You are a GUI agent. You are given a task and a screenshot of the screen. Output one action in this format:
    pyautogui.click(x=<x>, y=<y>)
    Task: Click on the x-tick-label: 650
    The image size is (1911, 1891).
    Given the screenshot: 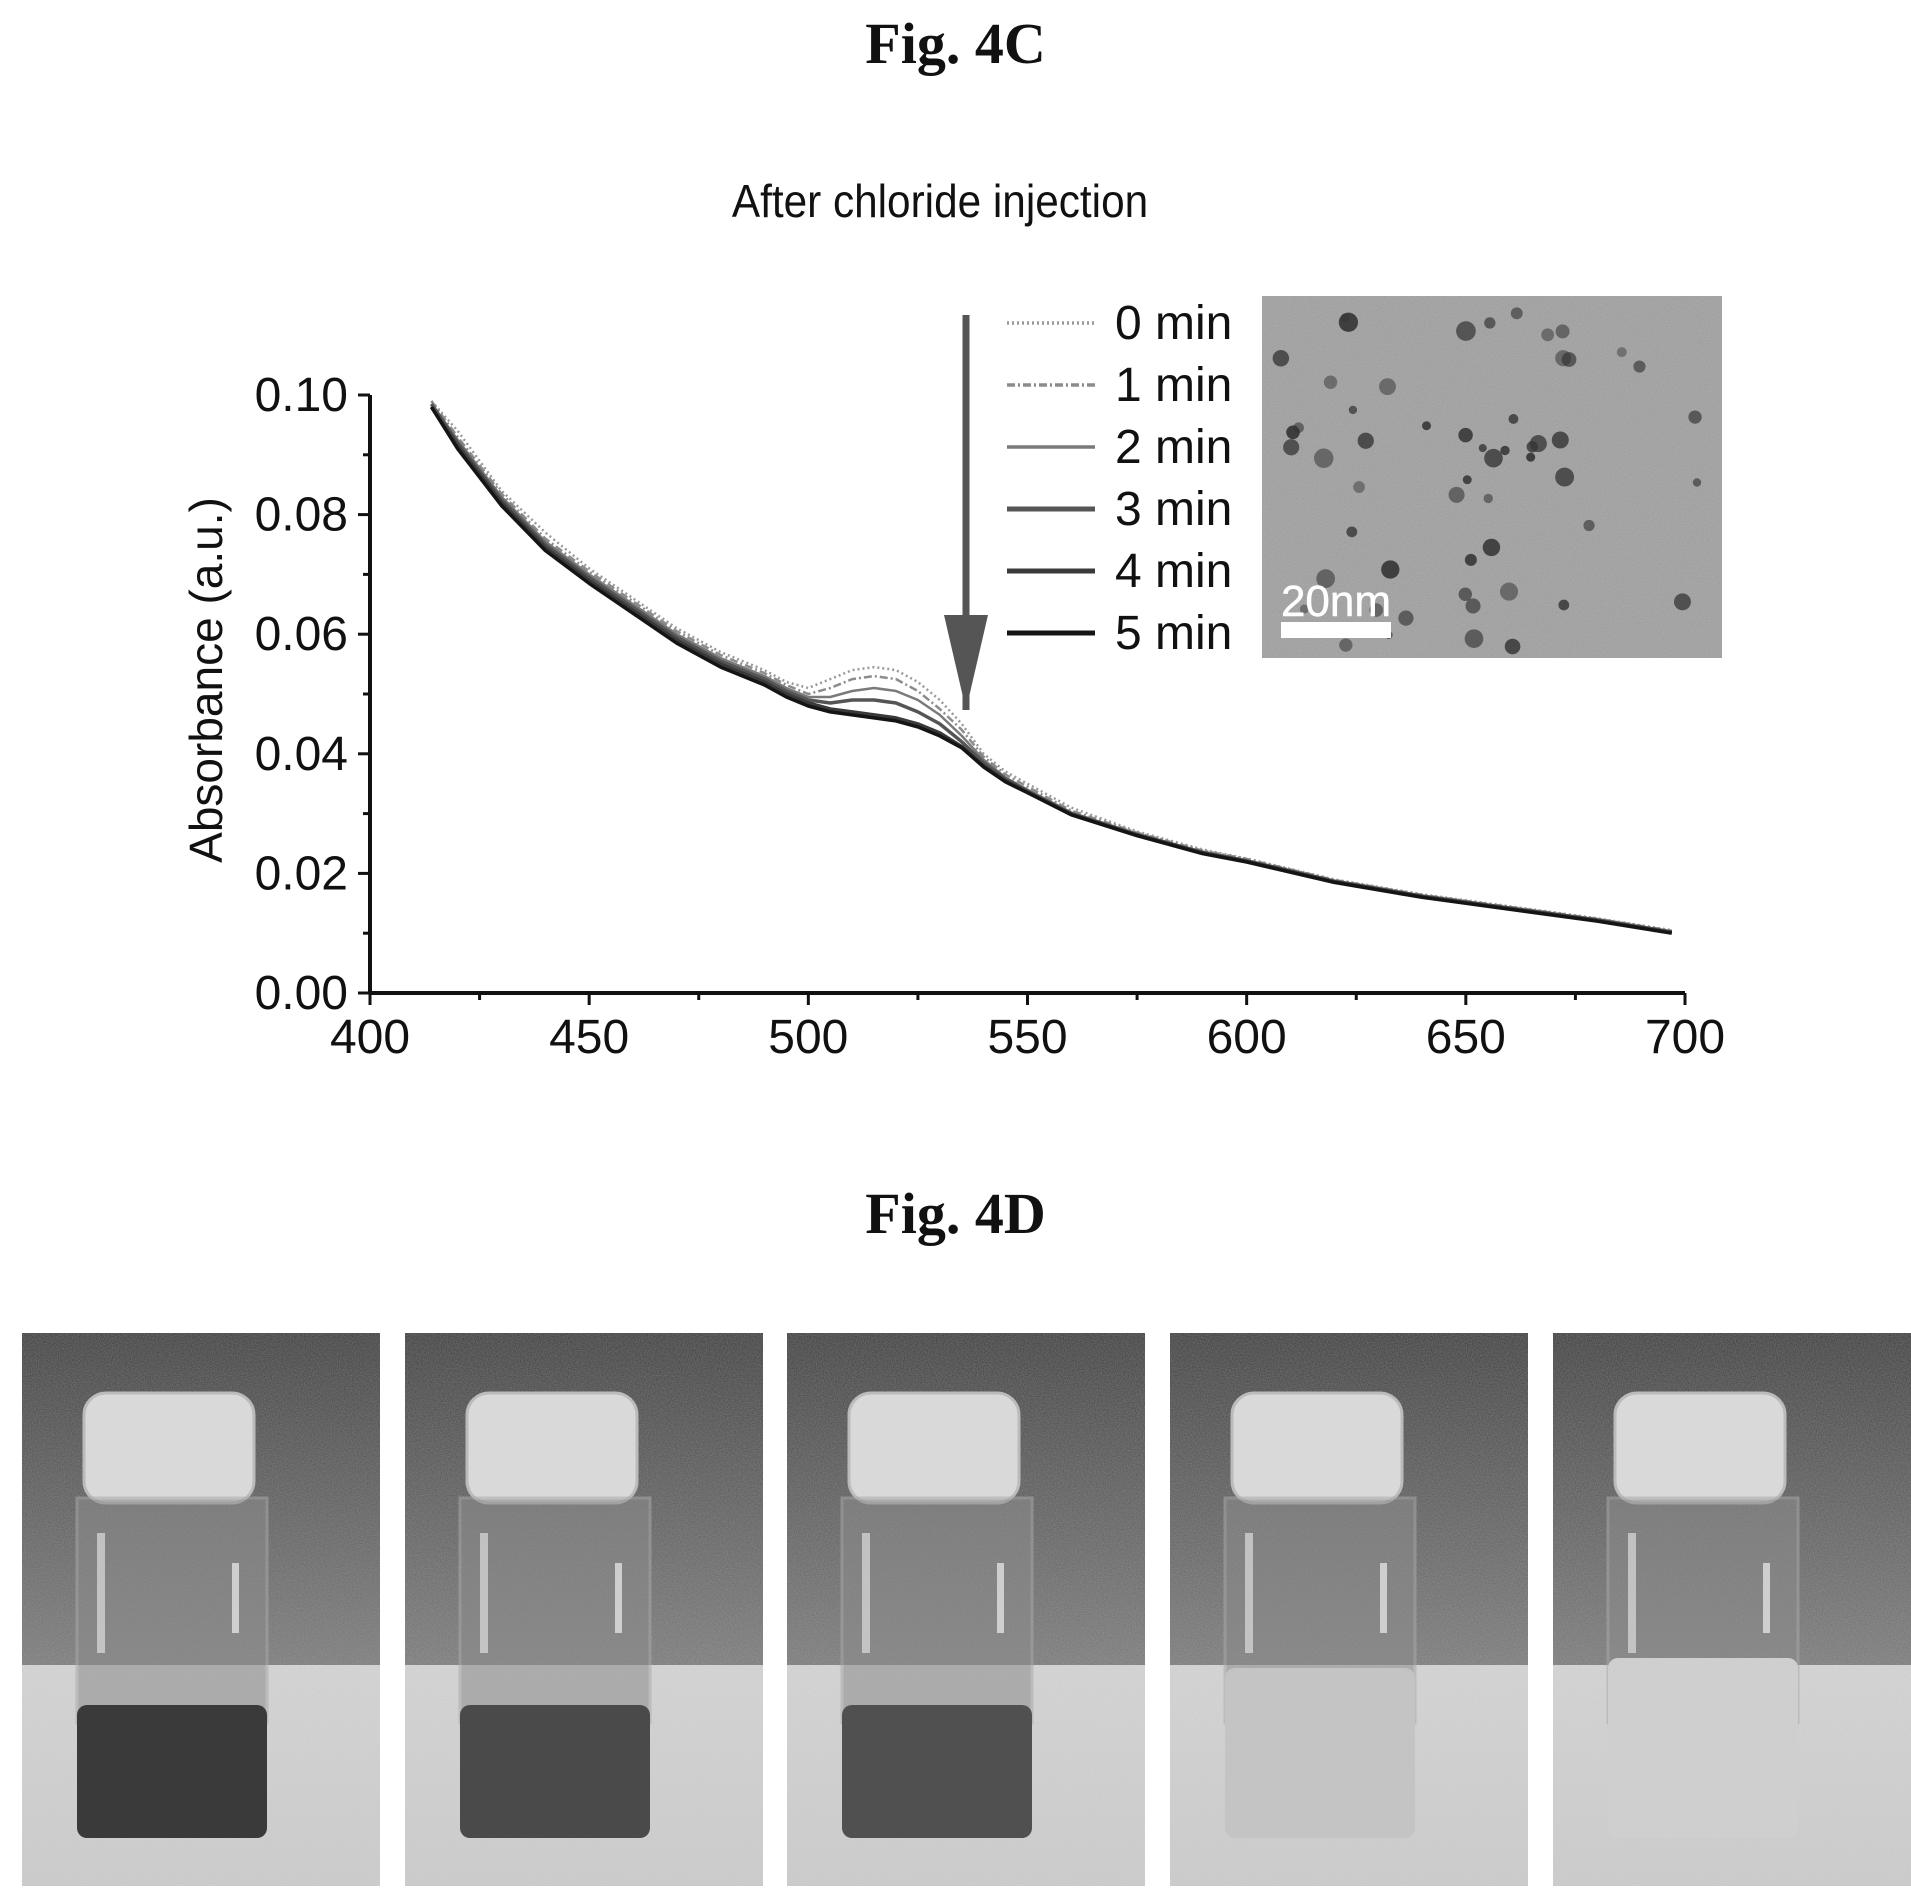 What is the action you would take?
    pyautogui.click(x=1466, y=1037)
    